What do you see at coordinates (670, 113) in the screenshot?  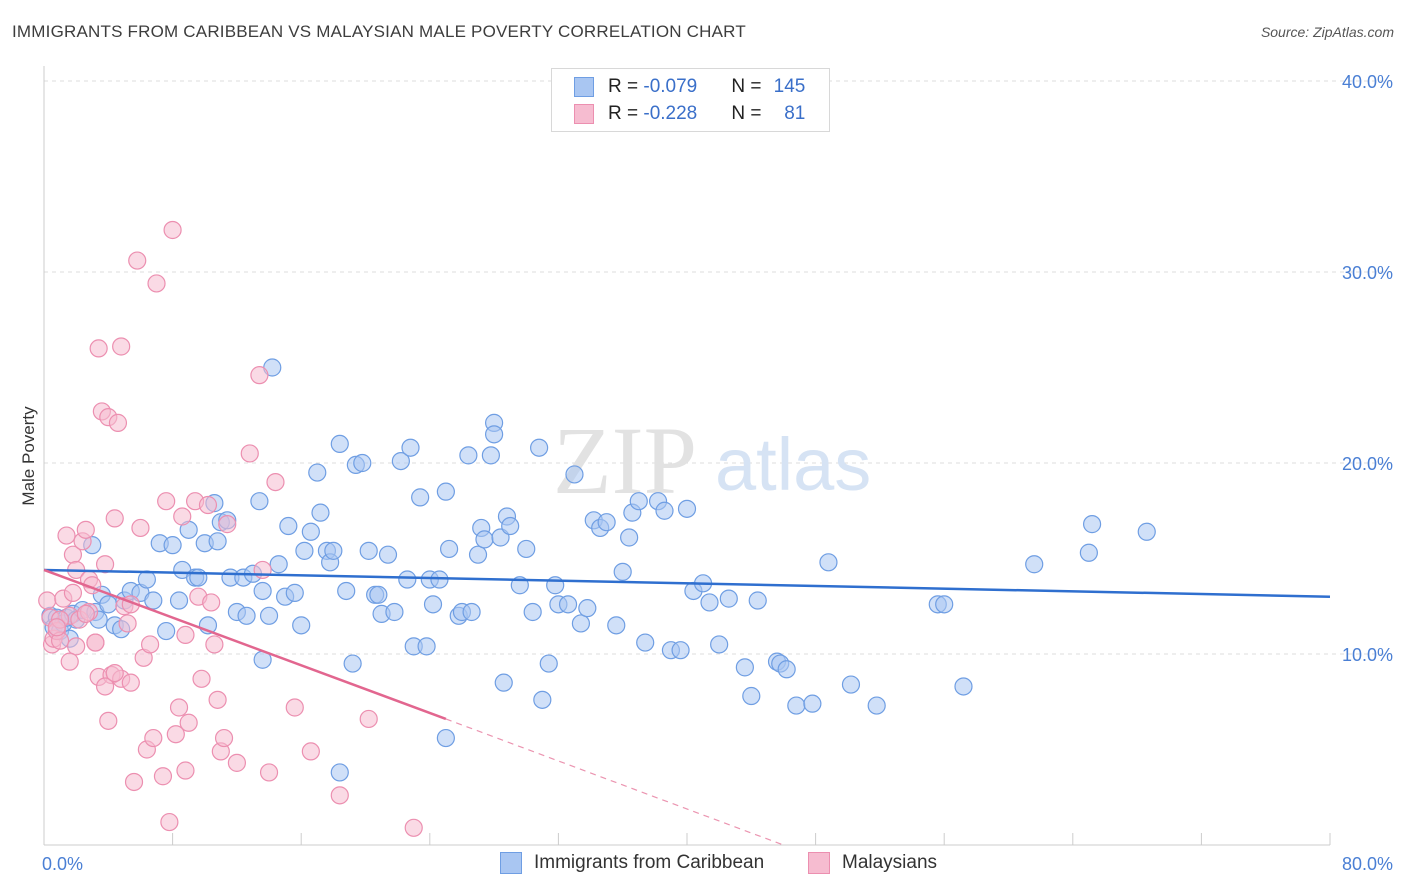 I see `legend-r-value: -0.228` at bounding box center [670, 113].